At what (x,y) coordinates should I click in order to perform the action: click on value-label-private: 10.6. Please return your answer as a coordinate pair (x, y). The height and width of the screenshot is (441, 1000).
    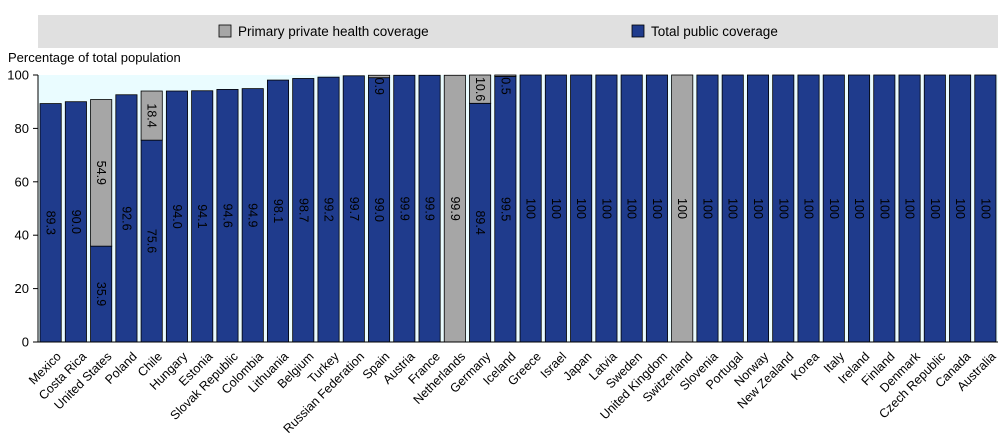
    Looking at the image, I should click on (480, 89).